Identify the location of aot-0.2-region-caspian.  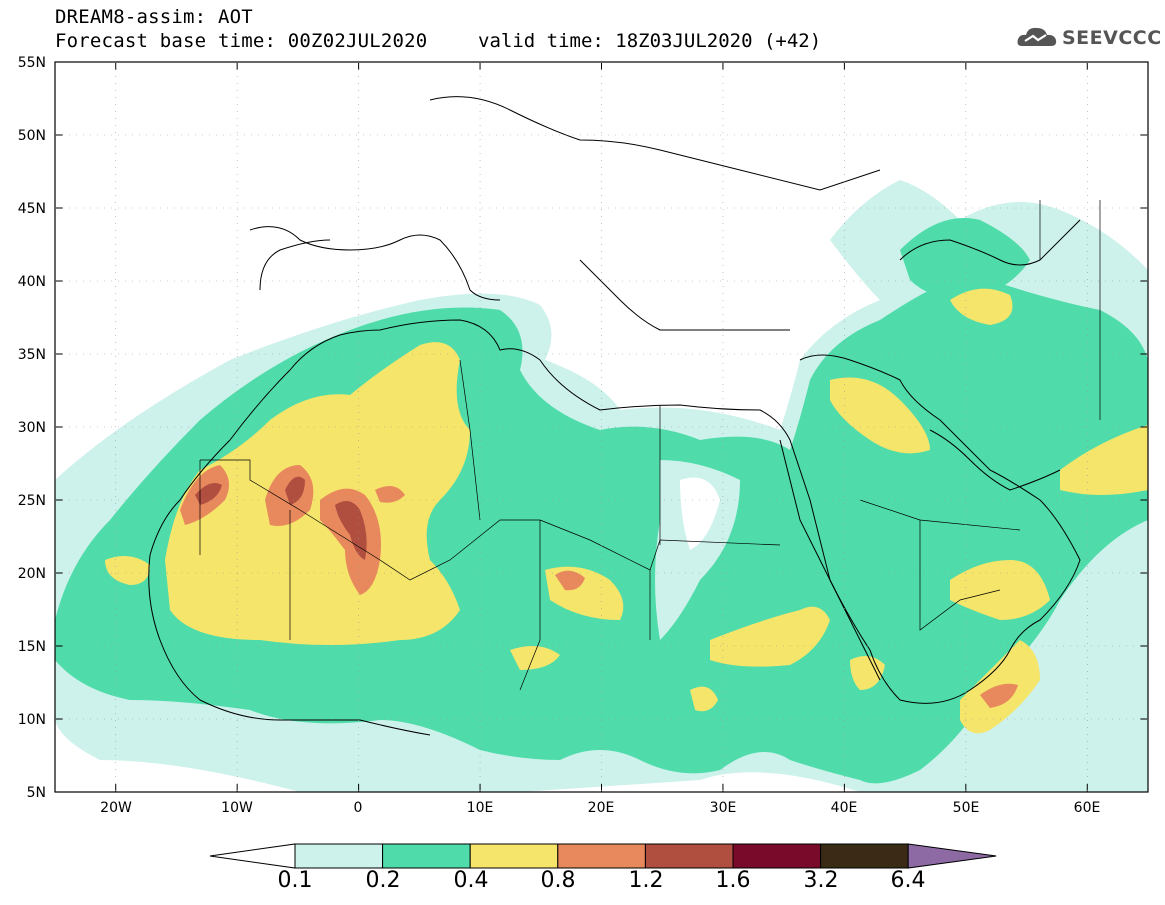
(965, 259).